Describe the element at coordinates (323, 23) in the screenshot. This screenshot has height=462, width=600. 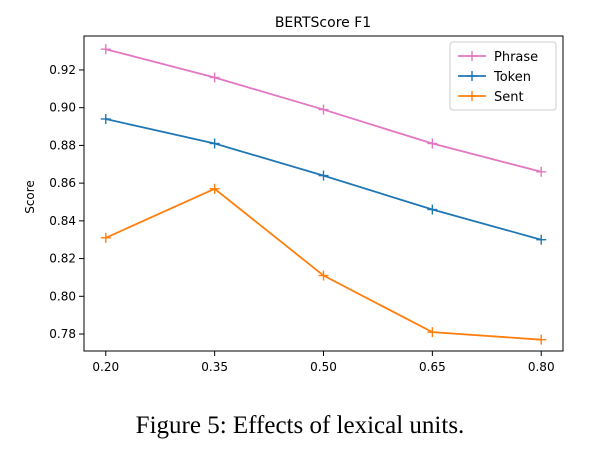
I see `chart-title: BERTScore F1` at that location.